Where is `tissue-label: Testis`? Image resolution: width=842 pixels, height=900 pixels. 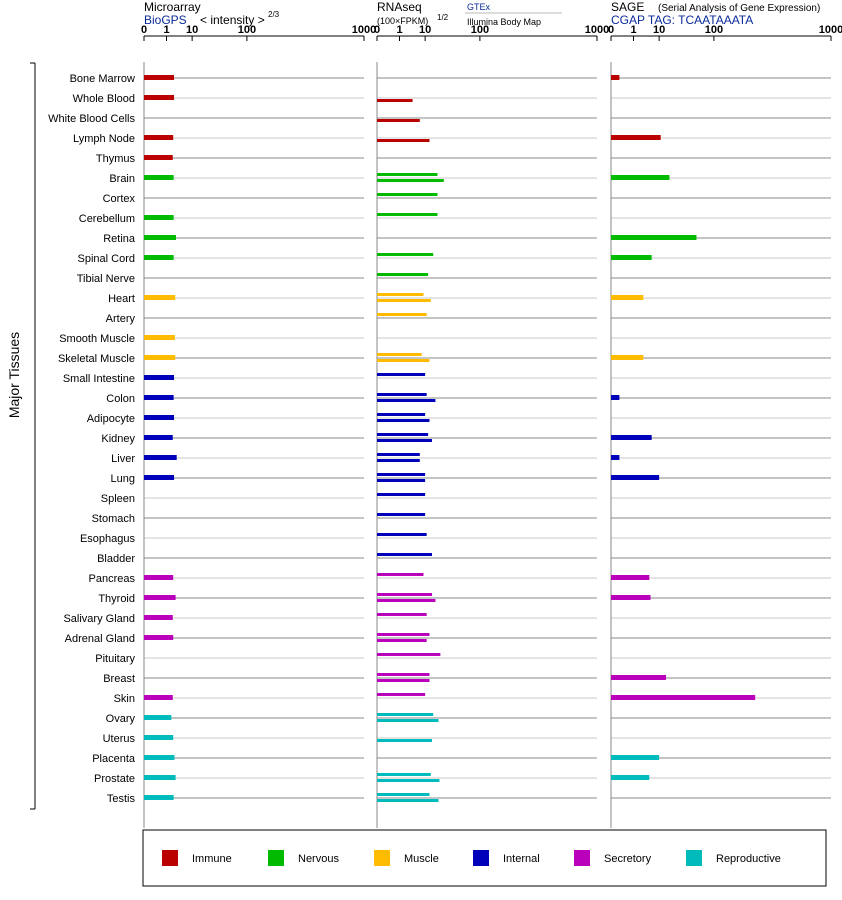
tissue-label: Testis is located at coordinates (121, 799).